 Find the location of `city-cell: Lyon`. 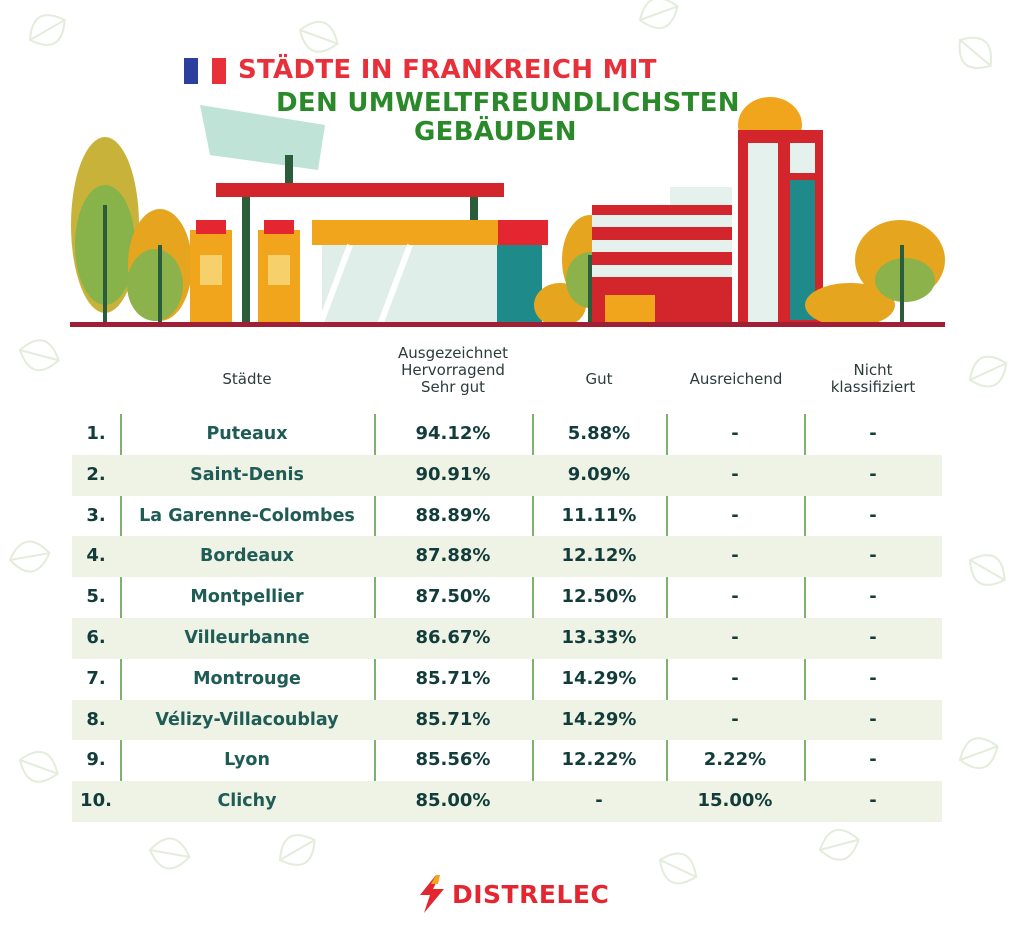

city-cell: Lyon is located at coordinates (247, 760).